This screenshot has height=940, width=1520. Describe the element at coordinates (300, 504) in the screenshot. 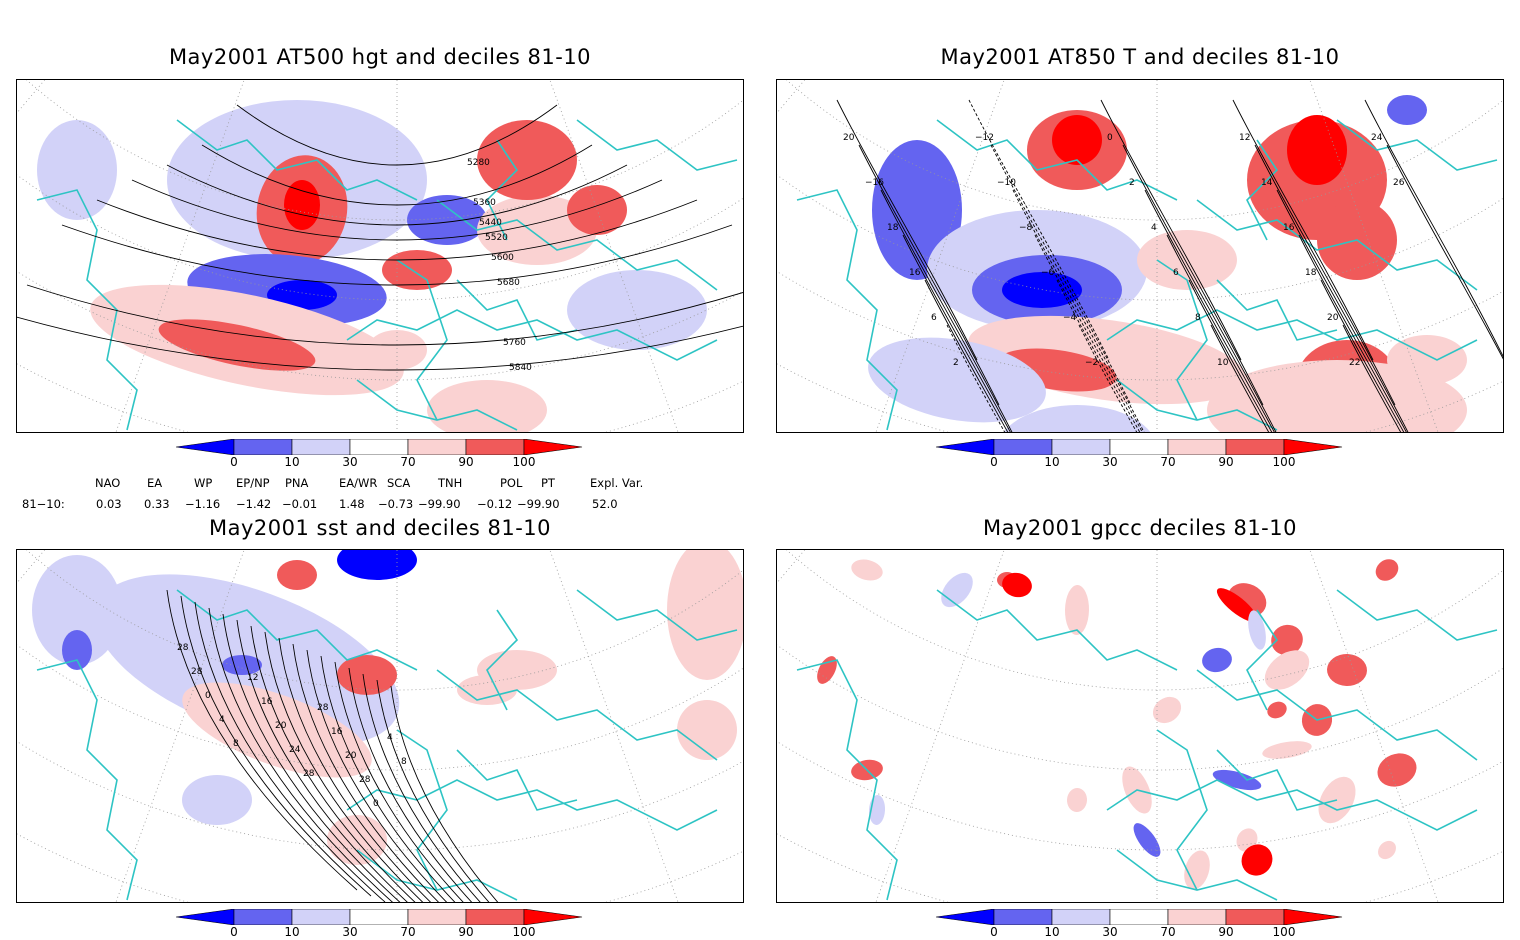

I see `index-value: −0.01` at that location.